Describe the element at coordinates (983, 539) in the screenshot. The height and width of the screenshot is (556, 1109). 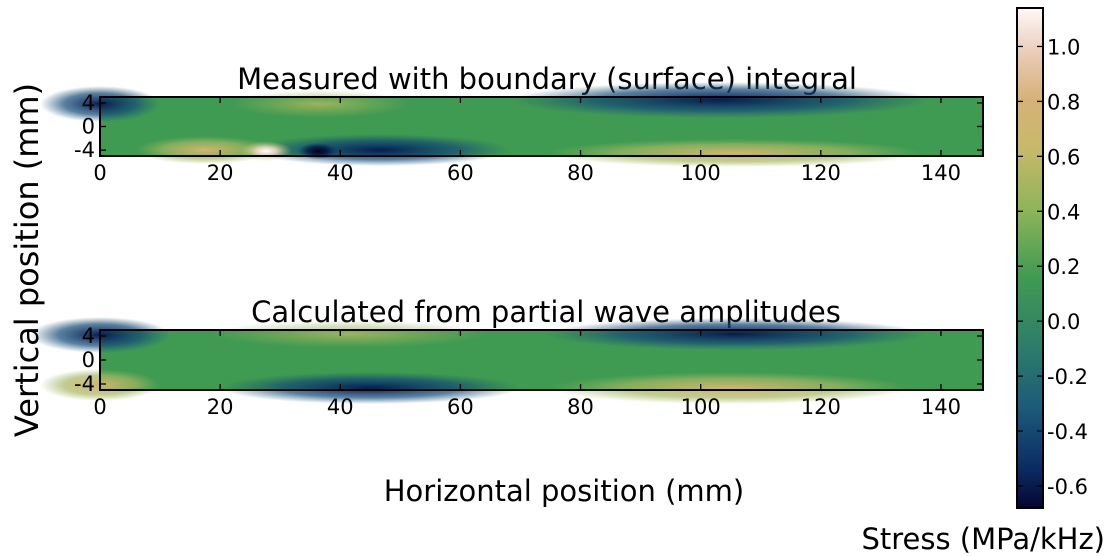
I see `colorbar-label: Stress (MPa/kHz)` at that location.